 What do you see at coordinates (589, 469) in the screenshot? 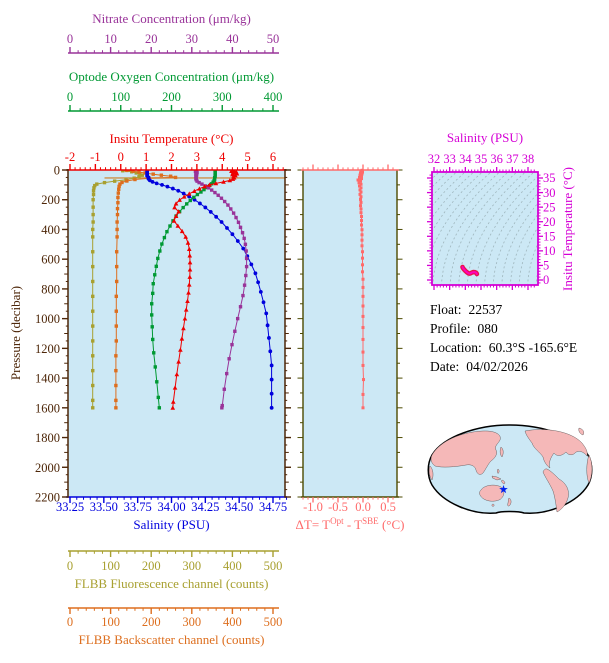
I see `map-land-africa-east-edge` at bounding box center [589, 469].